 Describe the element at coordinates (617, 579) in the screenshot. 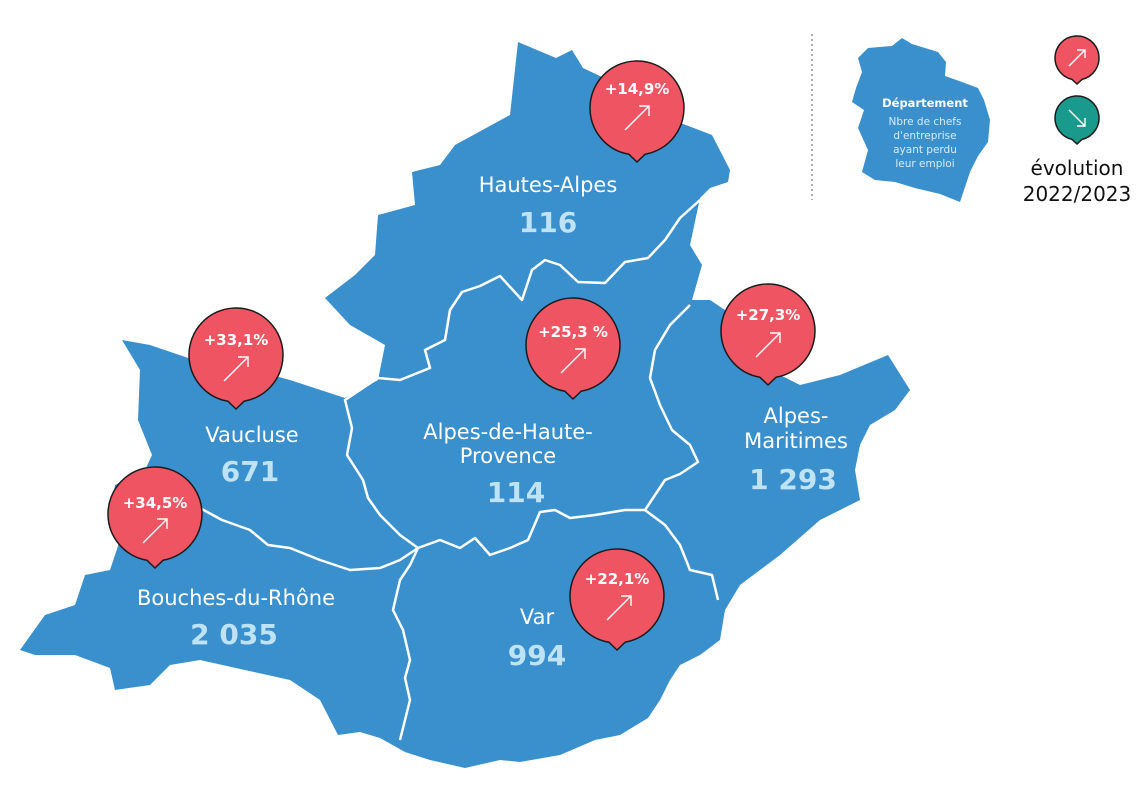

I see `pin-percentage: +22,1%` at that location.